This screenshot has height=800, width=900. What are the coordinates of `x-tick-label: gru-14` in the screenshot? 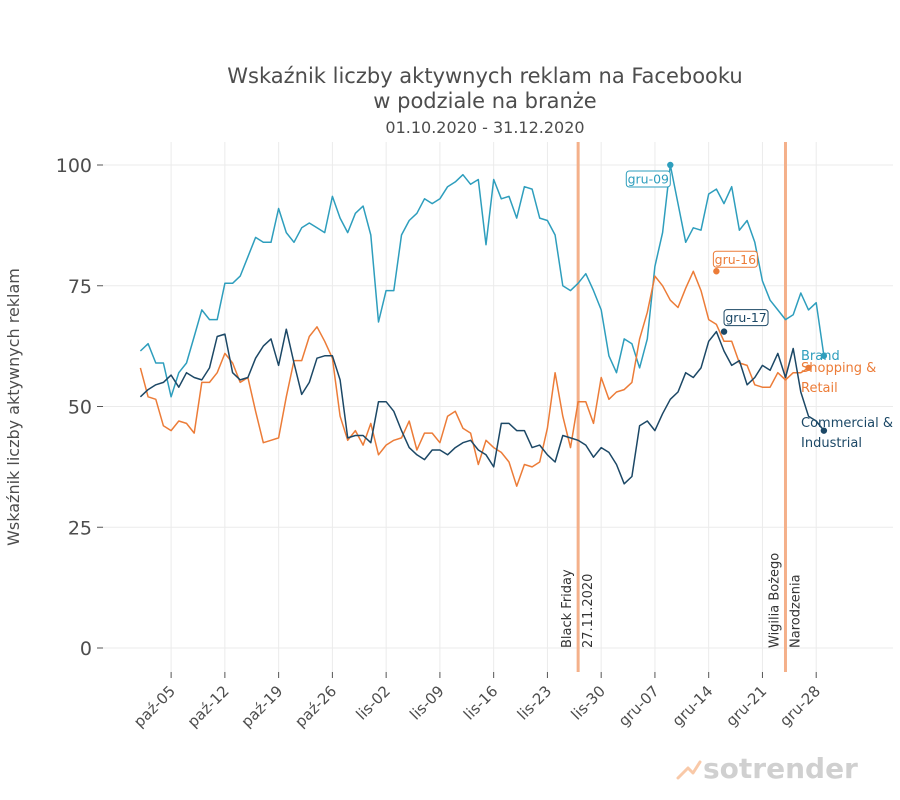 It's located at (693, 706).